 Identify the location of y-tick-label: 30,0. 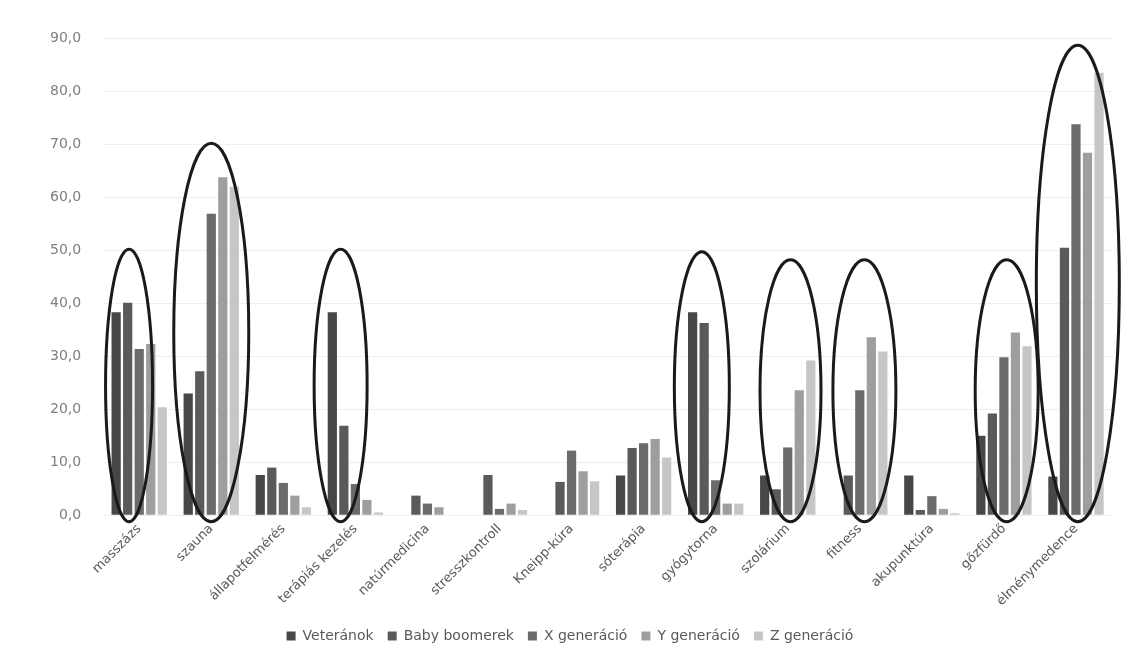
(66, 354).